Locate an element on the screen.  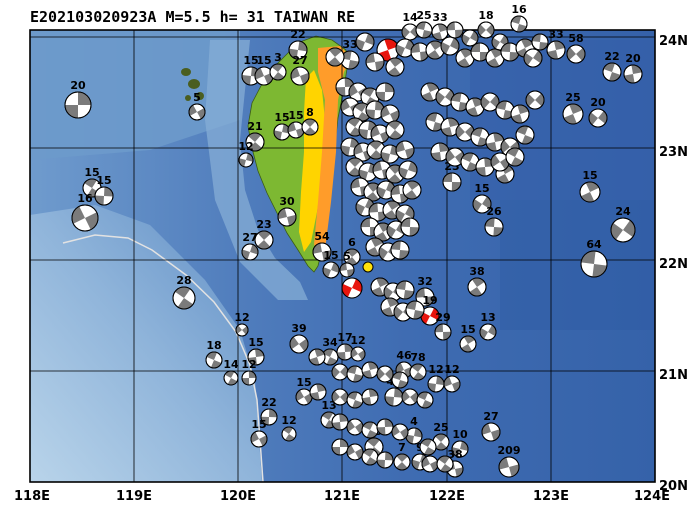
focal-mechanism-beachball: 22 is located at coordinates (269, 411).